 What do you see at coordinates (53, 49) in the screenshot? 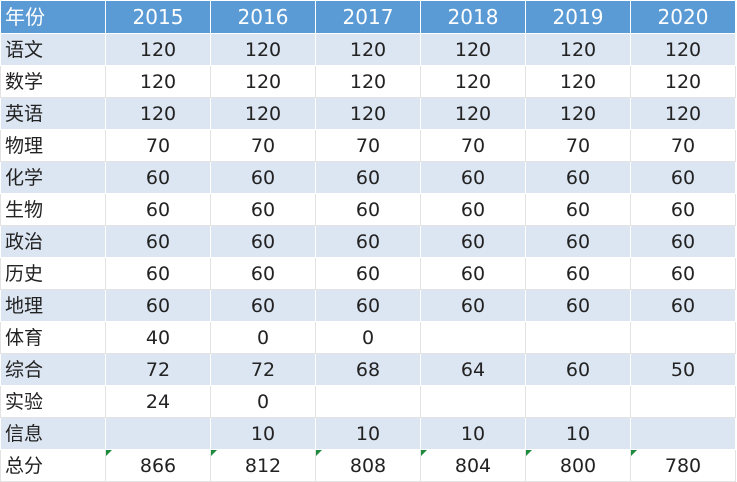
I see `row-label-cell: 语文` at bounding box center [53, 49].